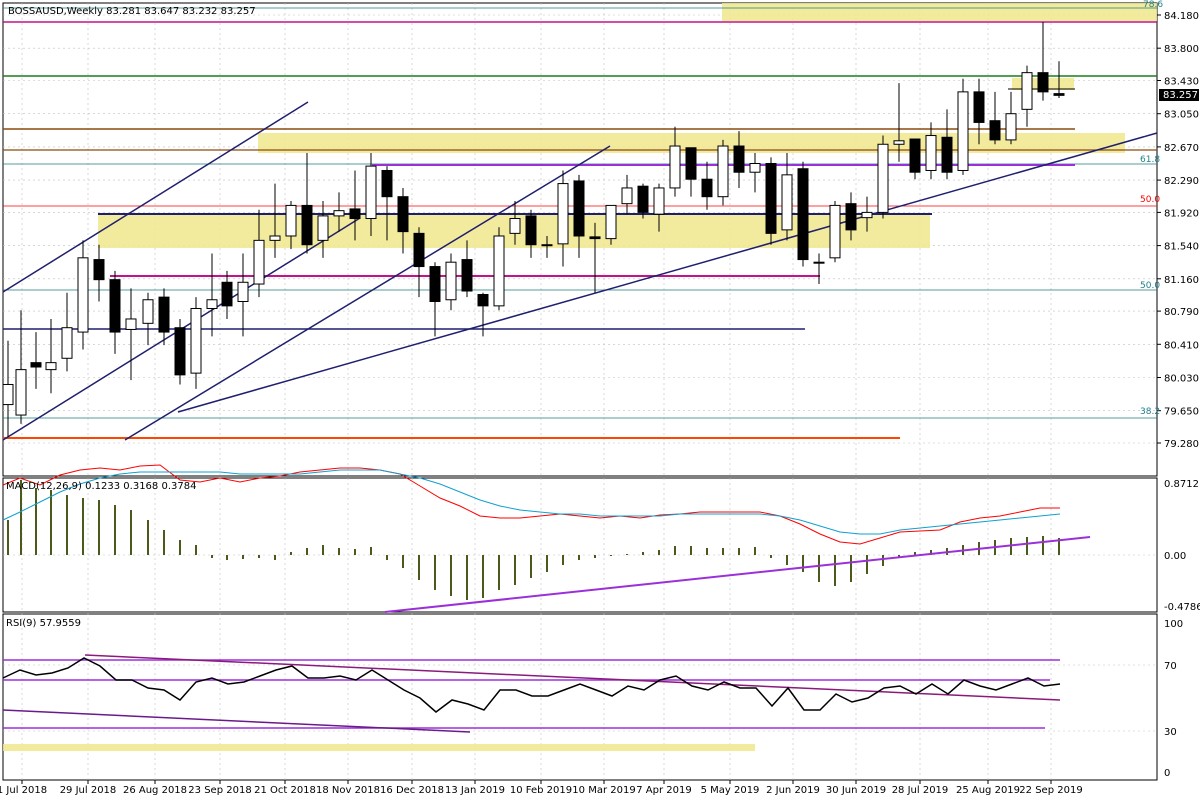  I want to click on fib-label-500-lower: 50.0, so click(1150, 286).